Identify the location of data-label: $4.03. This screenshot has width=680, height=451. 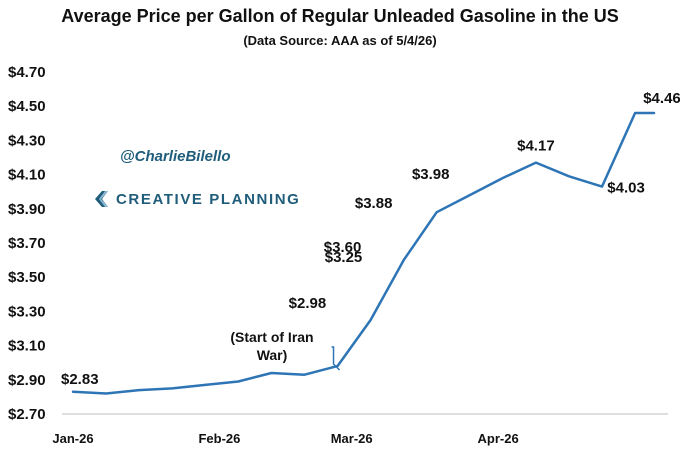
(626, 188).